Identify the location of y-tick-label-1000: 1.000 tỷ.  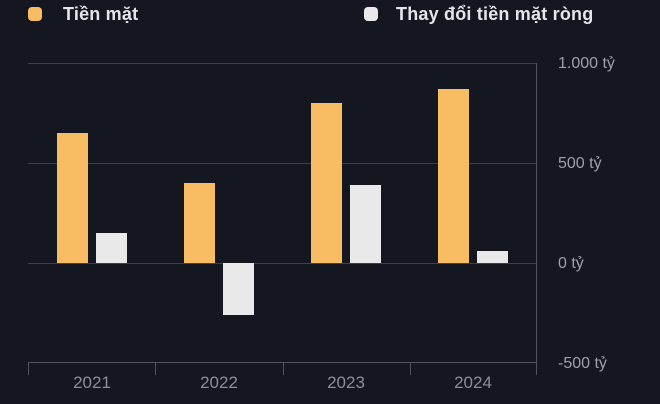
(586, 63).